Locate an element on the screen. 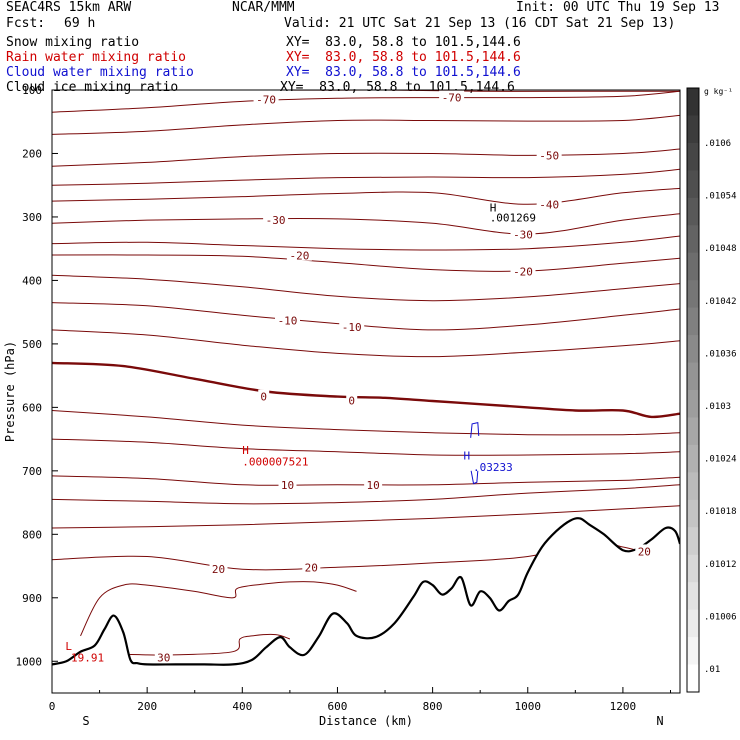  y-tick-label-200: 200 is located at coordinates (32, 153).